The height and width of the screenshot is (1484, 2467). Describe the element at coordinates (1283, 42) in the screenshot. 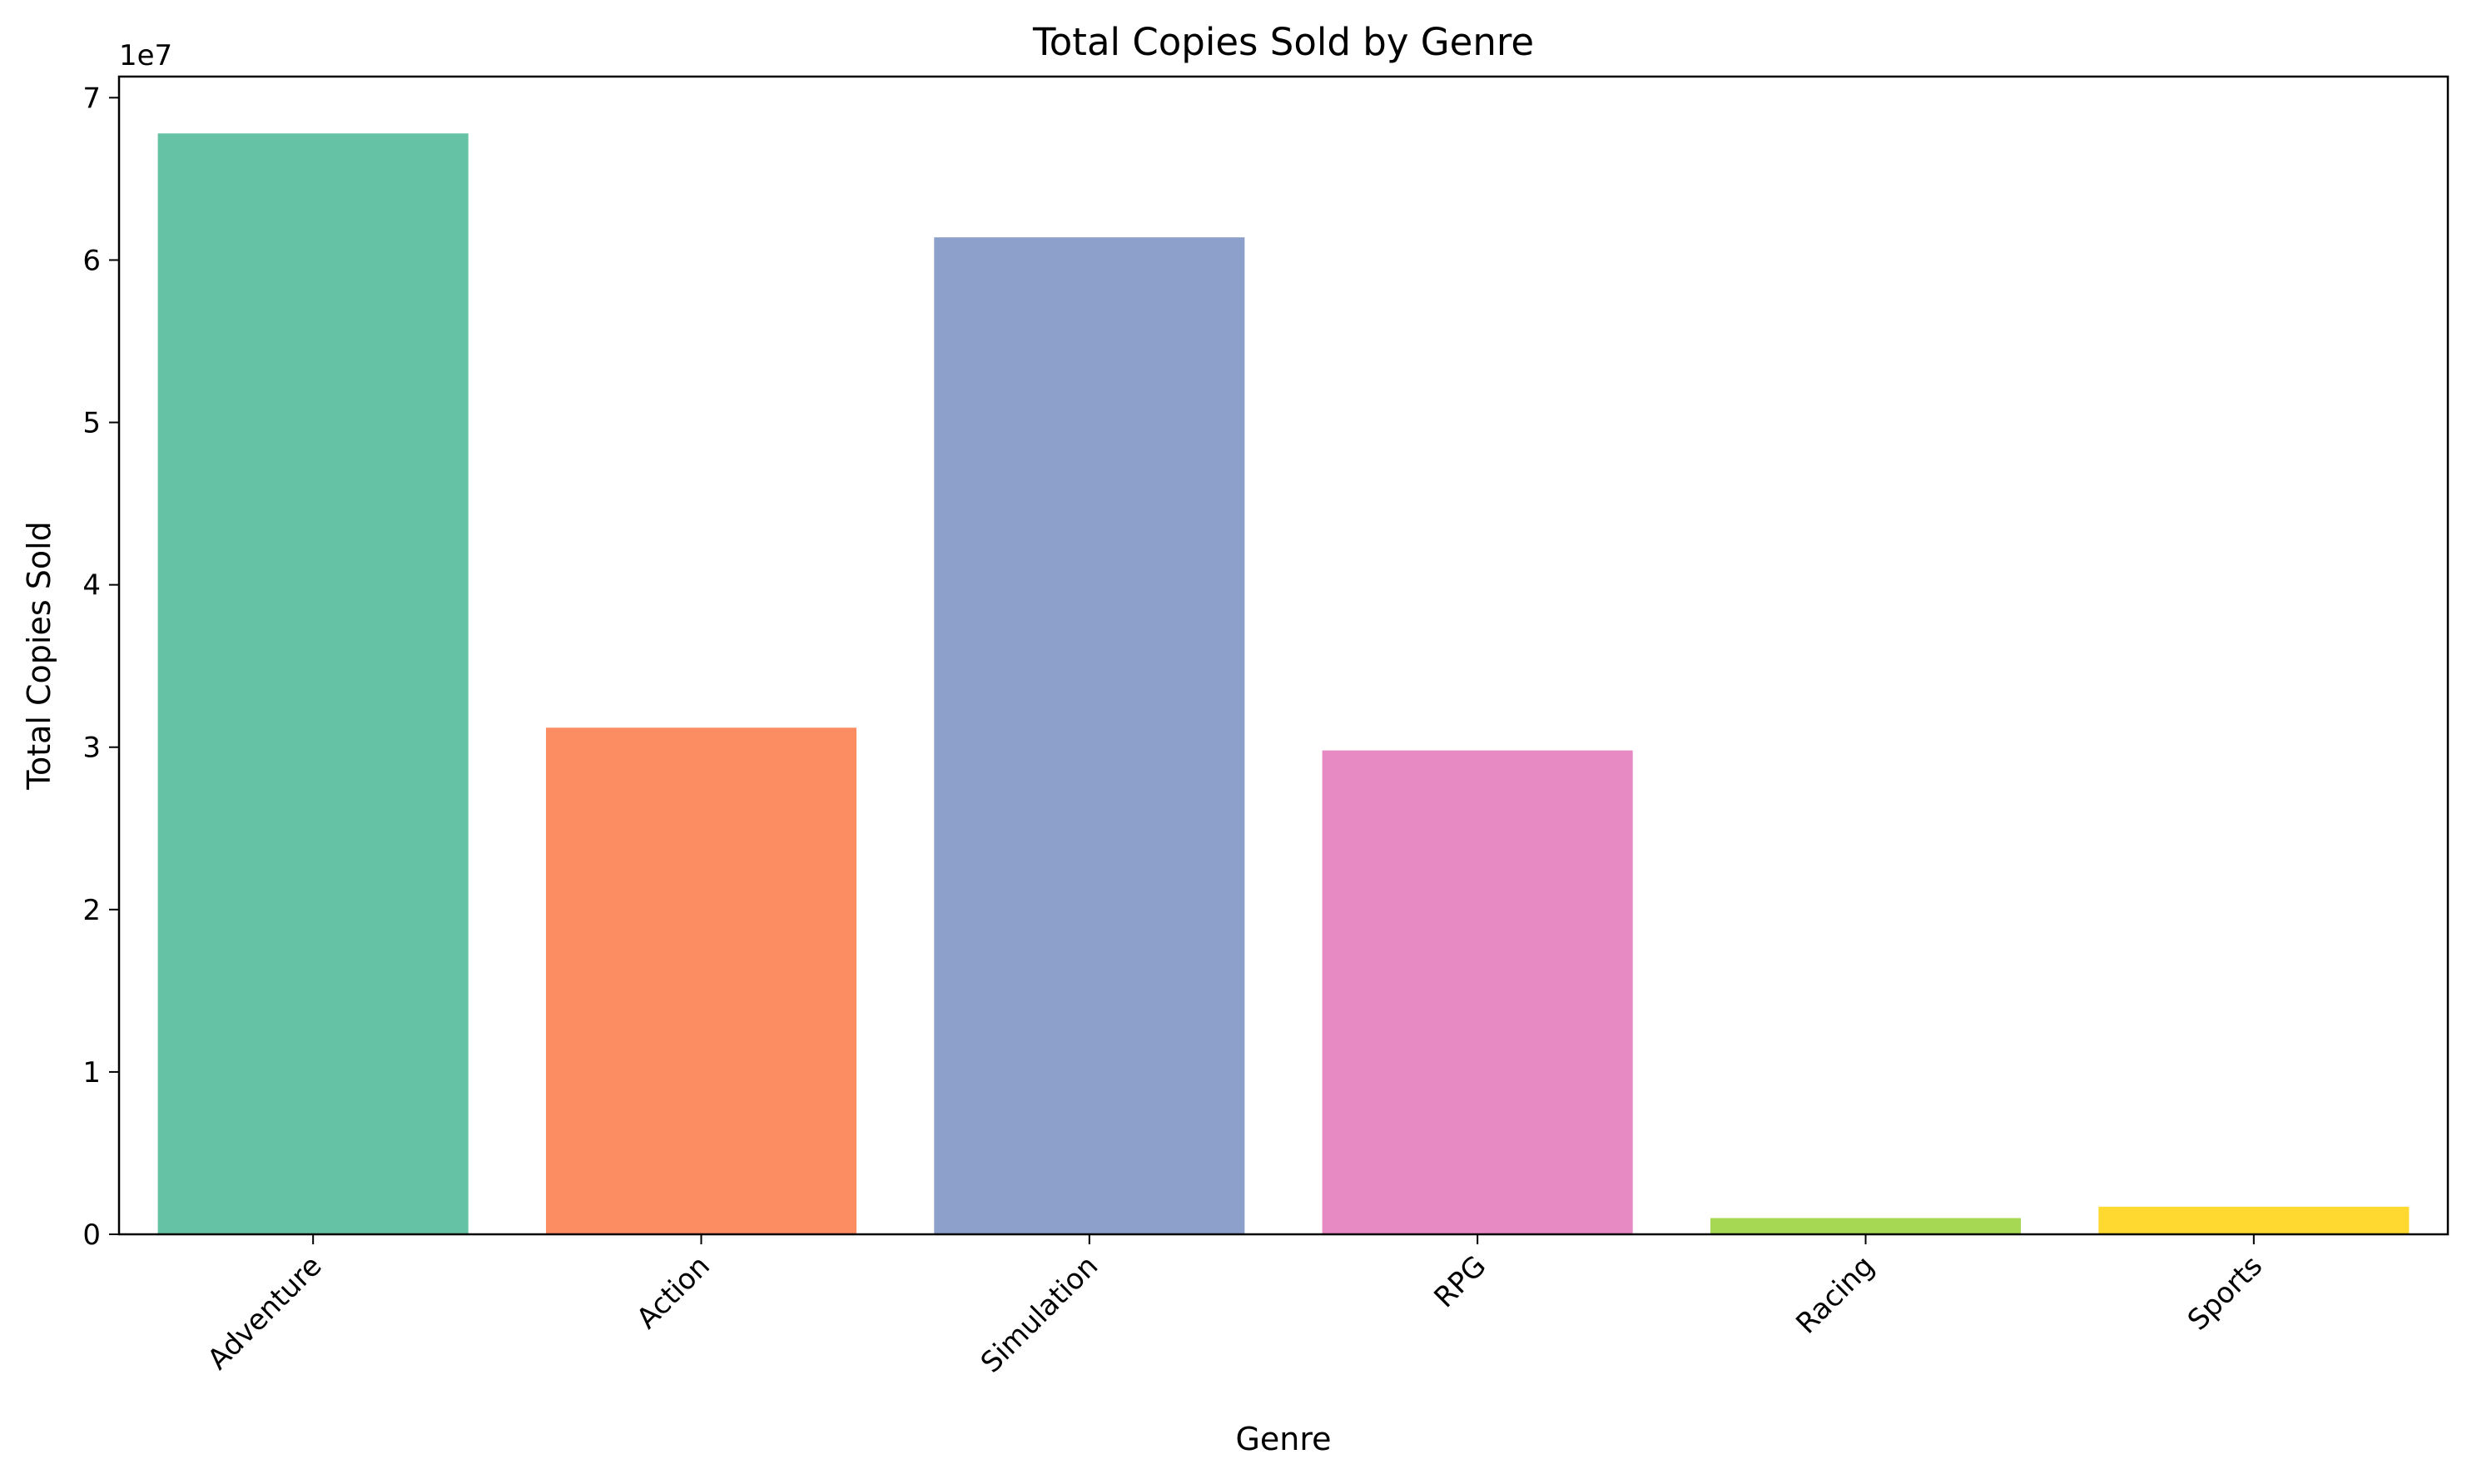

I see `chart-title: Total Copies Sold by Genre` at that location.